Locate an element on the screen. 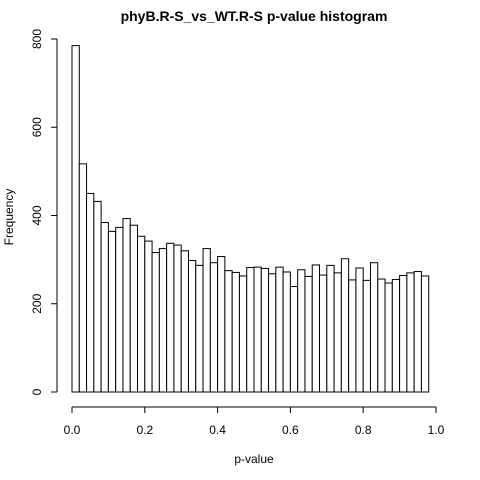 Image resolution: width=480 pixels, height=480 pixels. x-tick-label: 0.2 is located at coordinates (144, 430).